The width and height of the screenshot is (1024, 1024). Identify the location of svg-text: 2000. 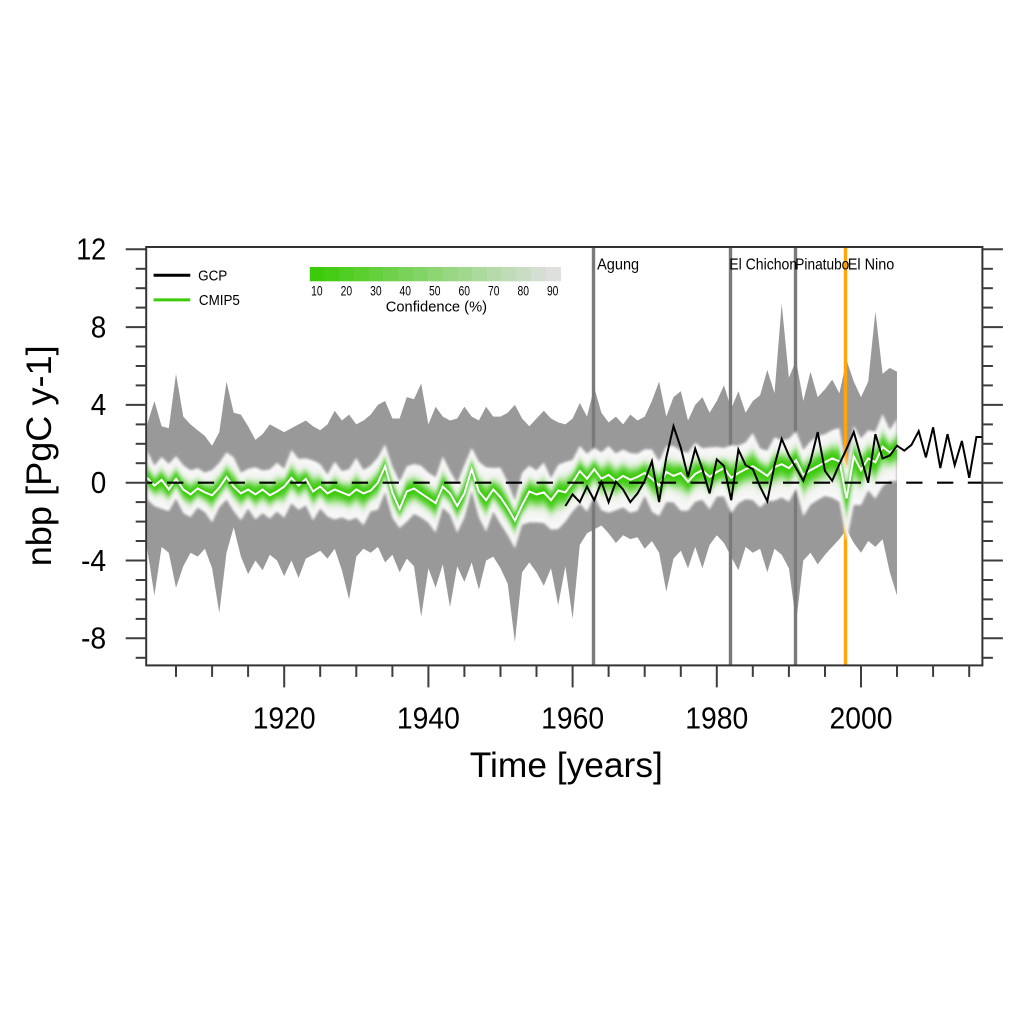
(861, 719).